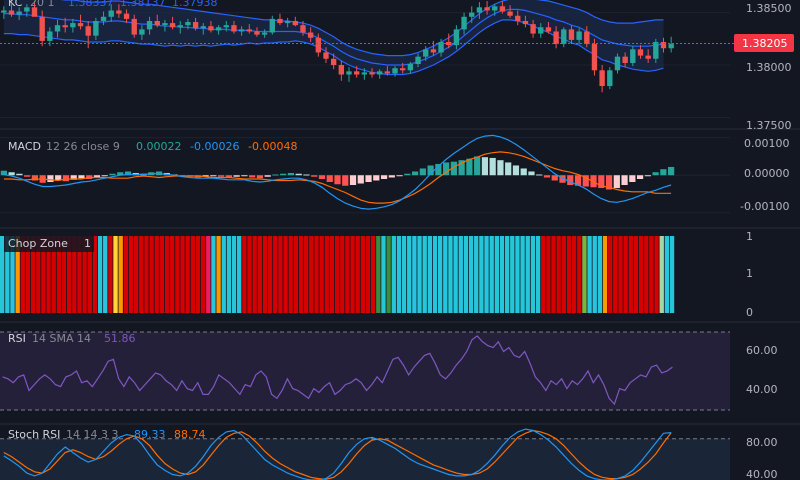 The image size is (800, 480). Describe the element at coordinates (337, 274) in the screenshot. I see `chop-zone-panel` at that location.